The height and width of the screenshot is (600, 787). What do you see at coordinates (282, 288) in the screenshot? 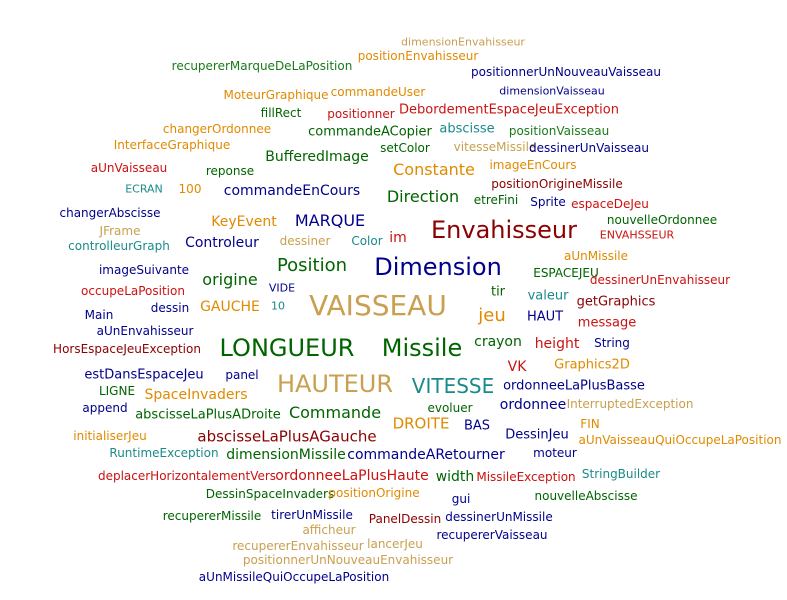
I see `word-vide: VIDE` at bounding box center [282, 288].